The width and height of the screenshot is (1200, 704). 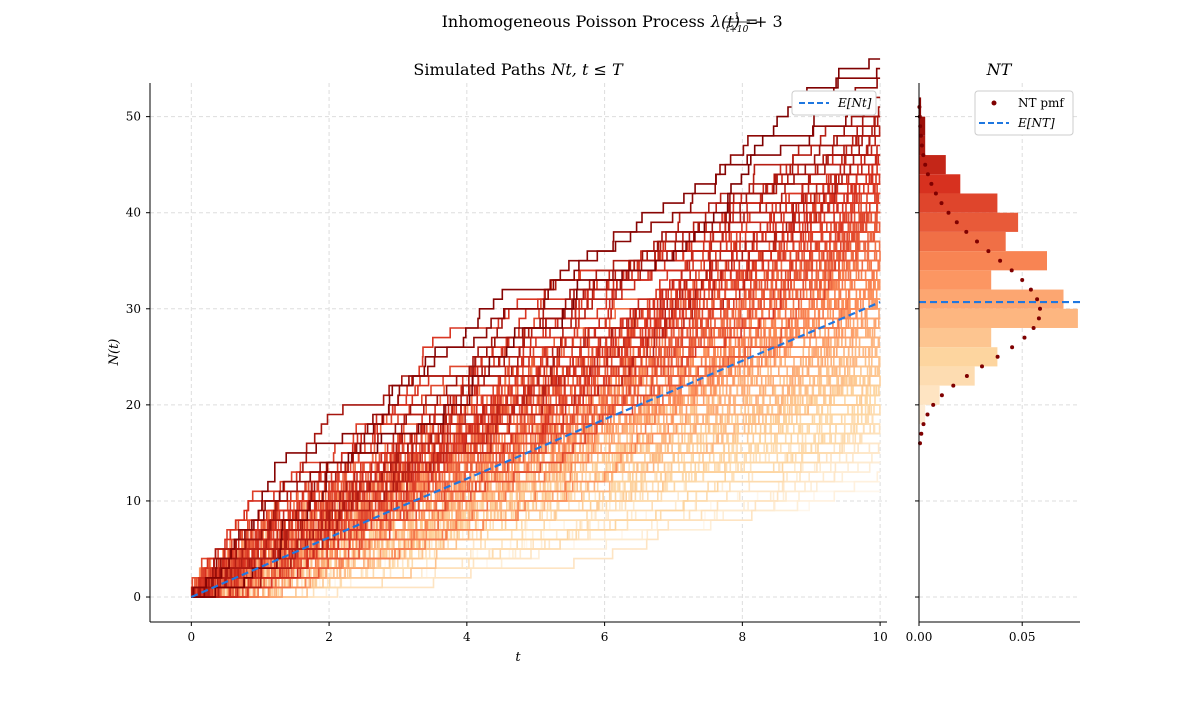 I want to click on distribution-xticks: 0.00 0.05, so click(x=971, y=633).